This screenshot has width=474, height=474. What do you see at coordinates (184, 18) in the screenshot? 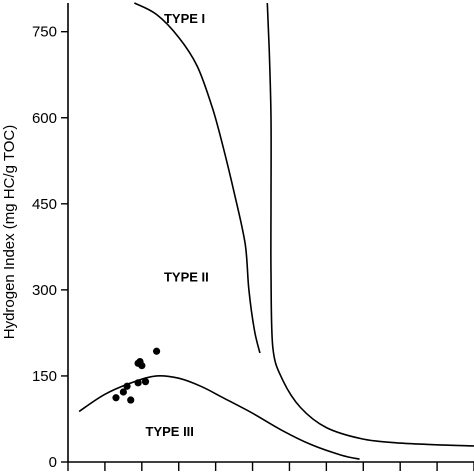
I see `type-i-label: TYPE I` at bounding box center [184, 18].